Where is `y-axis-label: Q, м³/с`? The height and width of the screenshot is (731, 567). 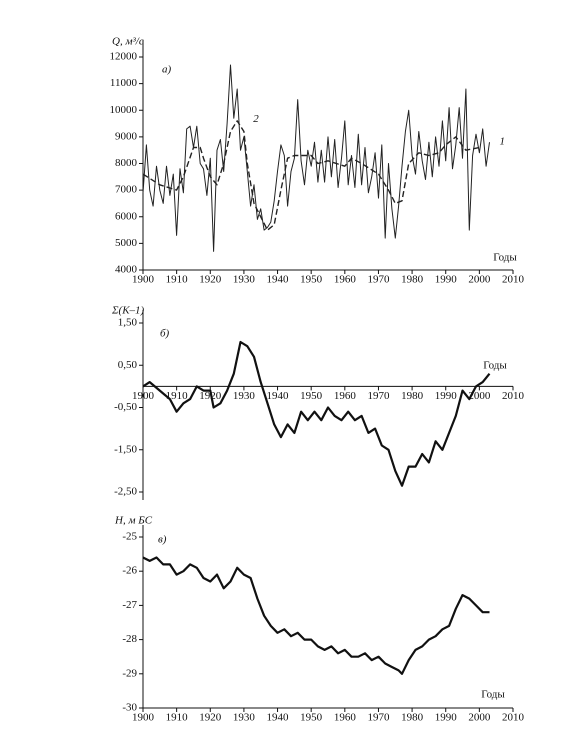
y-axis-label: Q, м³/с is located at coordinates (128, 42).